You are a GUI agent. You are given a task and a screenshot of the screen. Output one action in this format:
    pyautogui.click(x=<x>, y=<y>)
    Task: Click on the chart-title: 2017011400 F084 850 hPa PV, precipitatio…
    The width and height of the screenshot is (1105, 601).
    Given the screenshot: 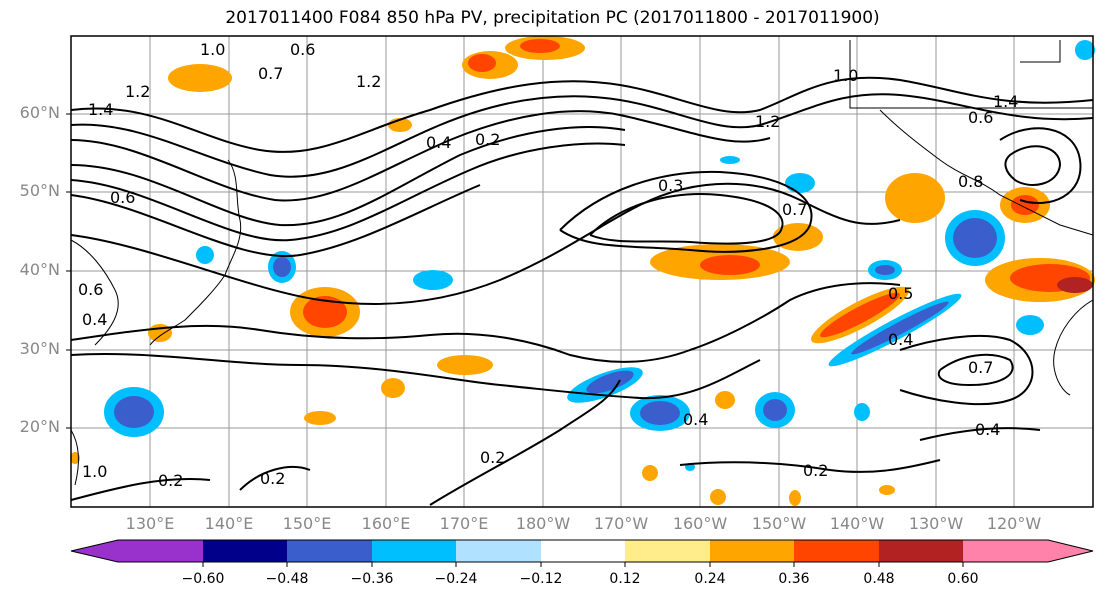 What is the action you would take?
    pyautogui.click(x=552, y=18)
    